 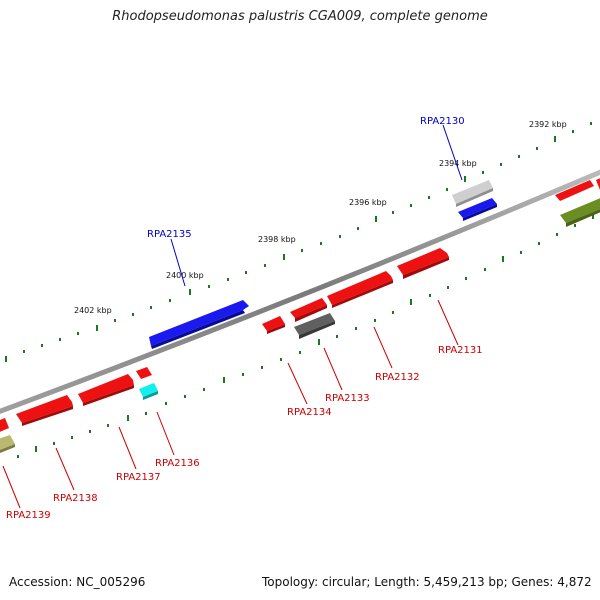 What do you see at coordinates (548, 124) in the screenshot?
I see `scale-label-2392: 2392 kbp` at bounding box center [548, 124].